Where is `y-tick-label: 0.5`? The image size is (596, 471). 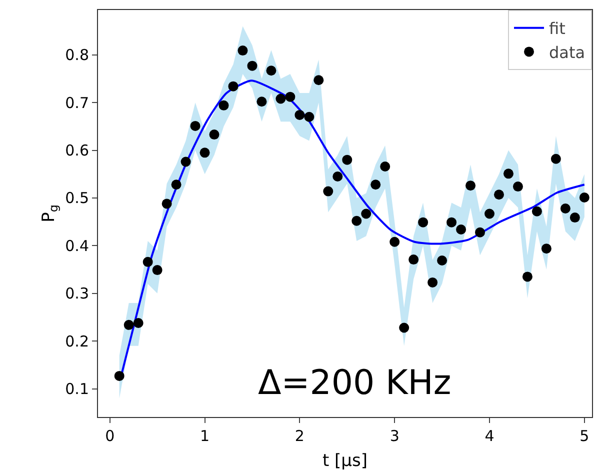 y-tick-label: 0.5 is located at coordinates (77, 198).